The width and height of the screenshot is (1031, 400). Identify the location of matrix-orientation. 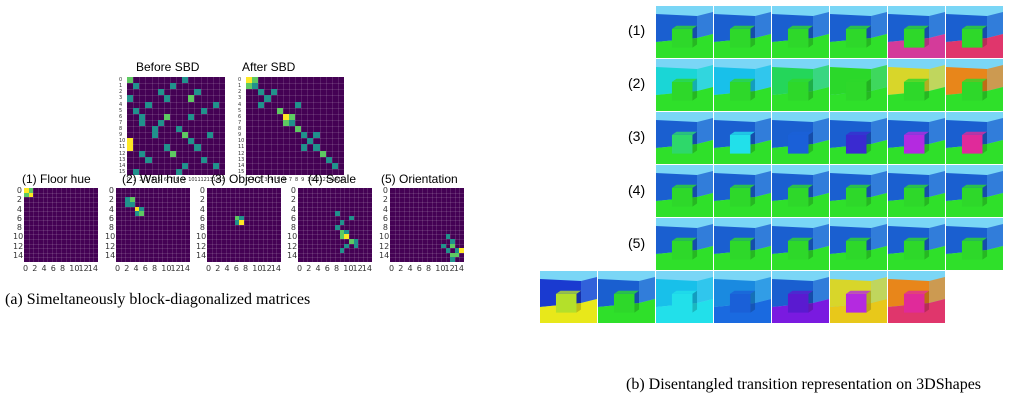
(427, 225).